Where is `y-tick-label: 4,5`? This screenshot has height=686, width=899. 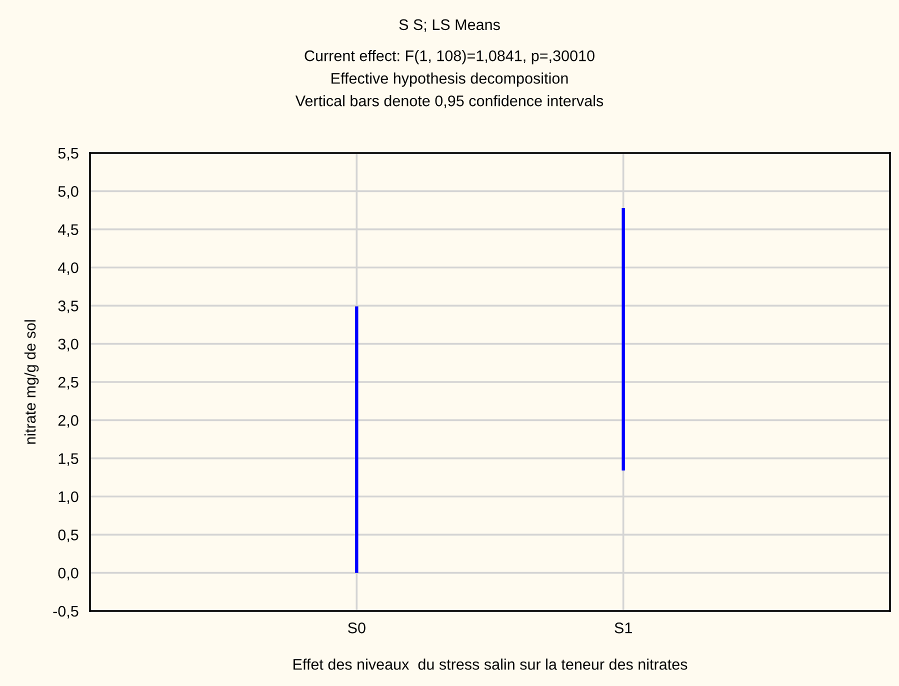 y-tick-label: 4,5 is located at coordinates (68, 230).